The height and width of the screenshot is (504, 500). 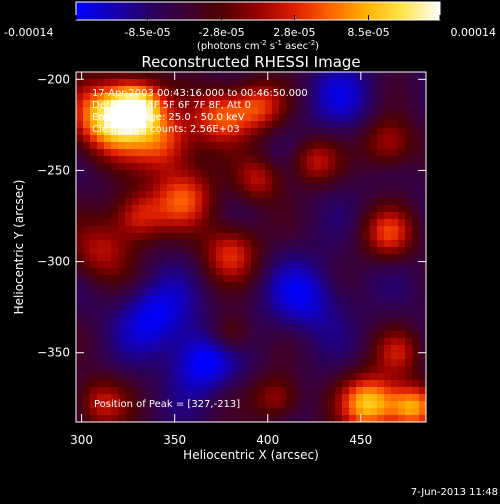 I want to click on colorbar-tick-label: -8.5e-05, so click(x=147, y=32).